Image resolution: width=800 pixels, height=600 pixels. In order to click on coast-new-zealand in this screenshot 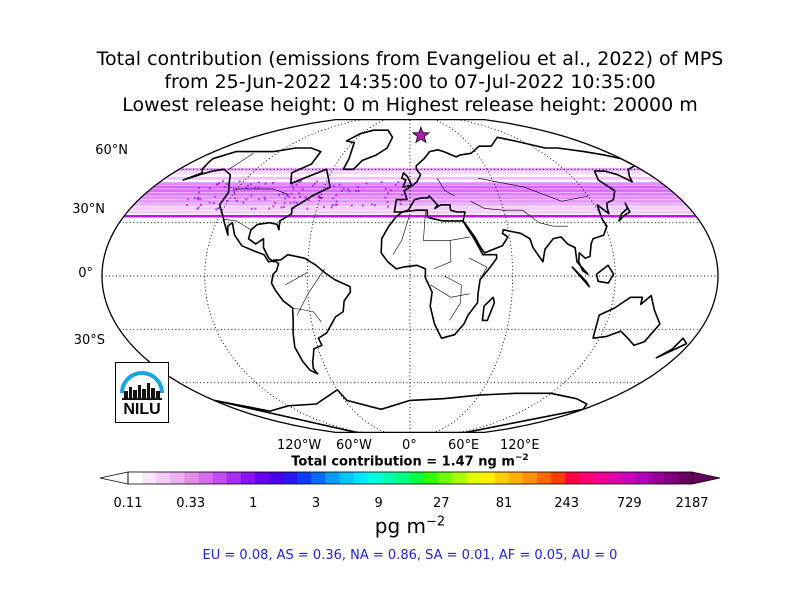, I will do `click(671, 348)`.